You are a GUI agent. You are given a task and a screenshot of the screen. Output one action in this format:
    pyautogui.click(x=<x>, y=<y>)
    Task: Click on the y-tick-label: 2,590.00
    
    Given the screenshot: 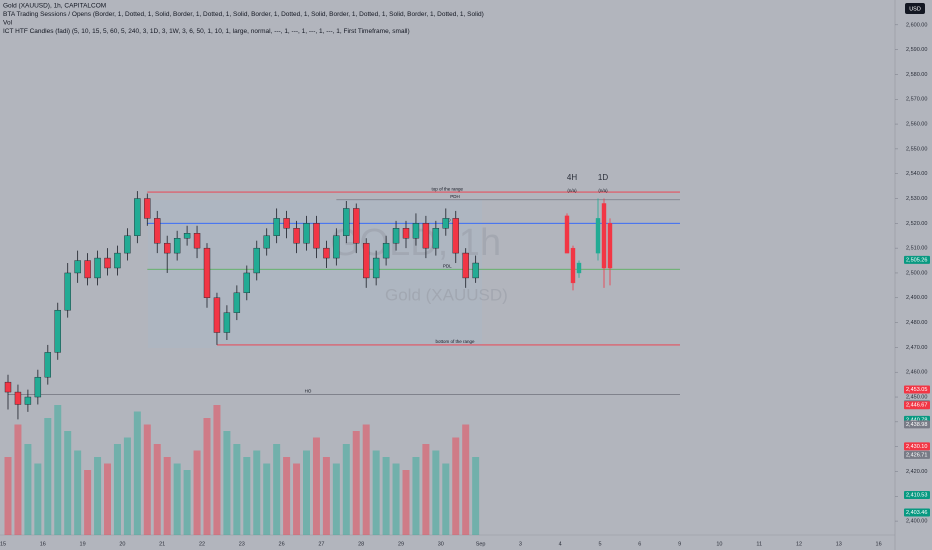 What is the action you would take?
    pyautogui.click(x=916, y=50)
    